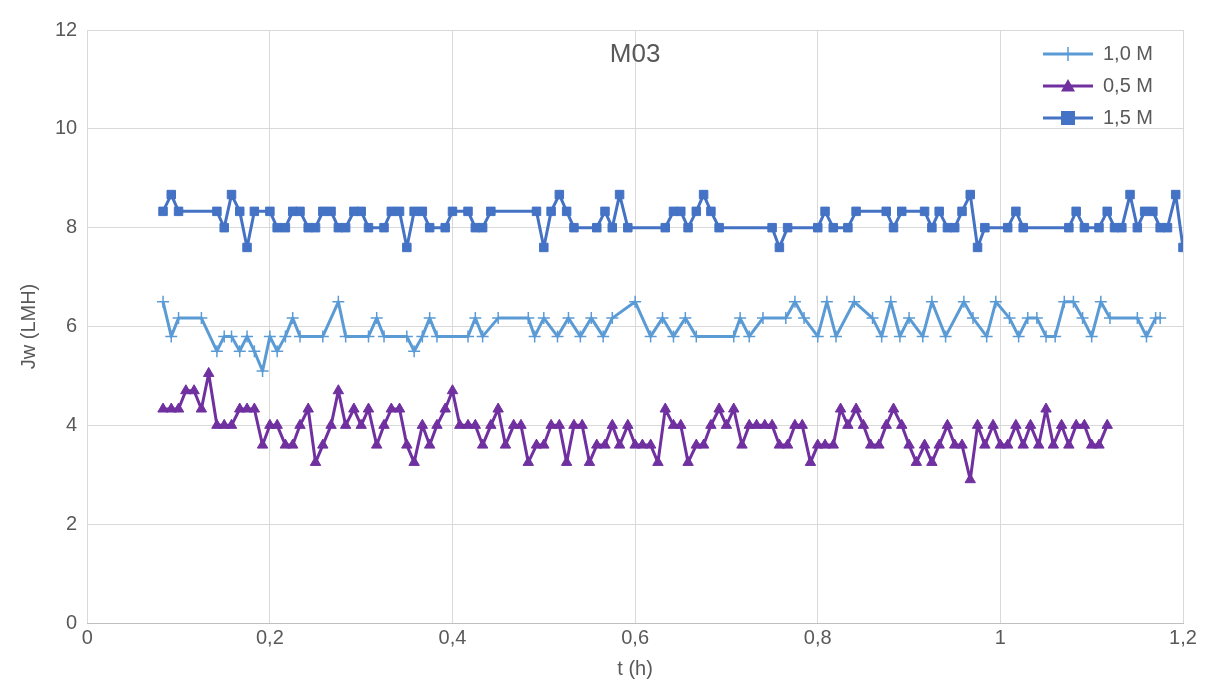 Image resolution: width=1213 pixels, height=693 pixels. What do you see at coordinates (1128, 52) in the screenshot?
I see `legend-label: 1,0 M` at bounding box center [1128, 52].